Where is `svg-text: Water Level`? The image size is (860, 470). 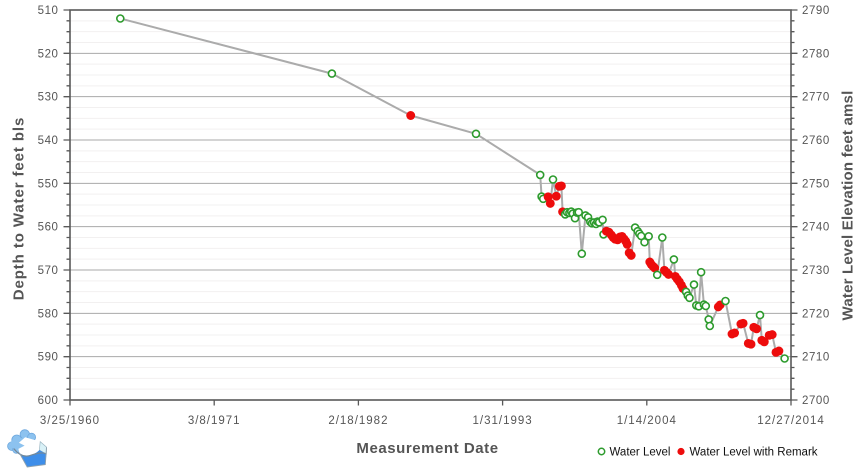 svg-text: Water Level is located at coordinates (640, 453).